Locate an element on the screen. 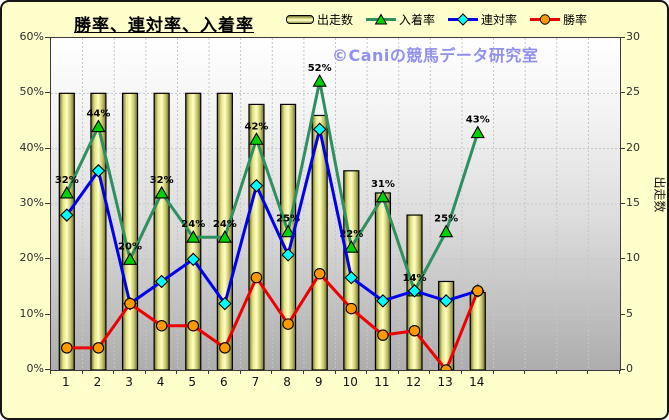 The width and height of the screenshot is (669, 420). watermark-text: ©Caniの競馬データ研究室 is located at coordinates (435, 55).